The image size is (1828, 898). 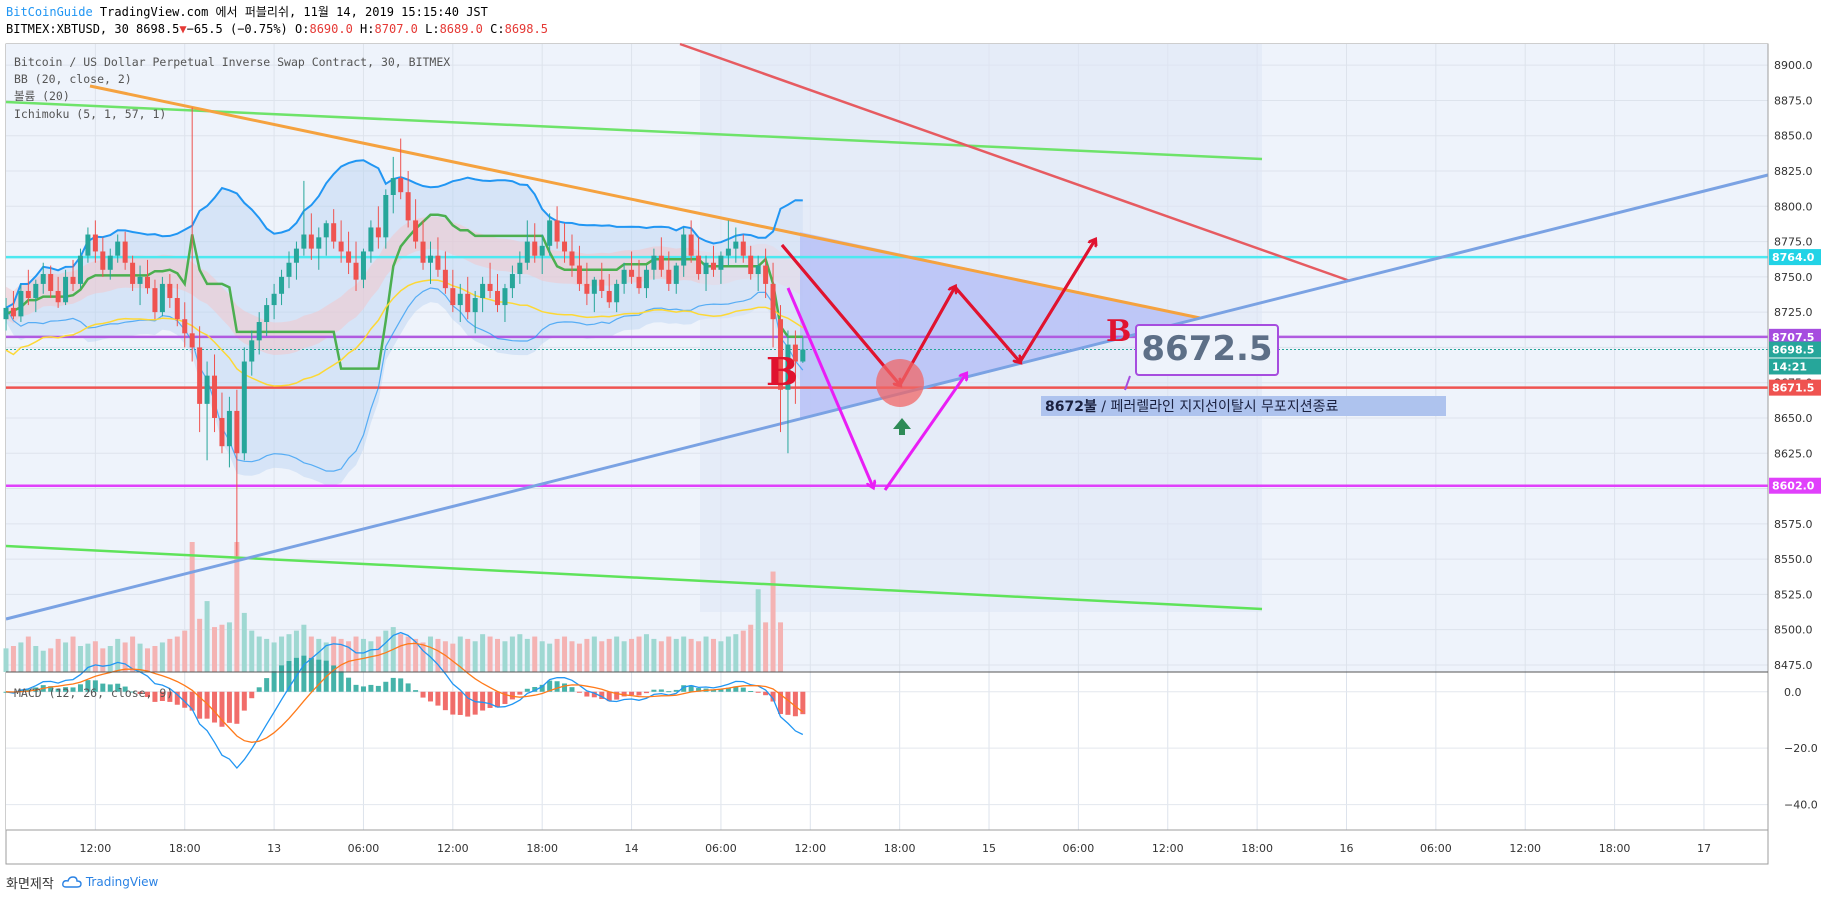 I want to click on legend-volume: 볼륨 (20), so click(x=42, y=96).